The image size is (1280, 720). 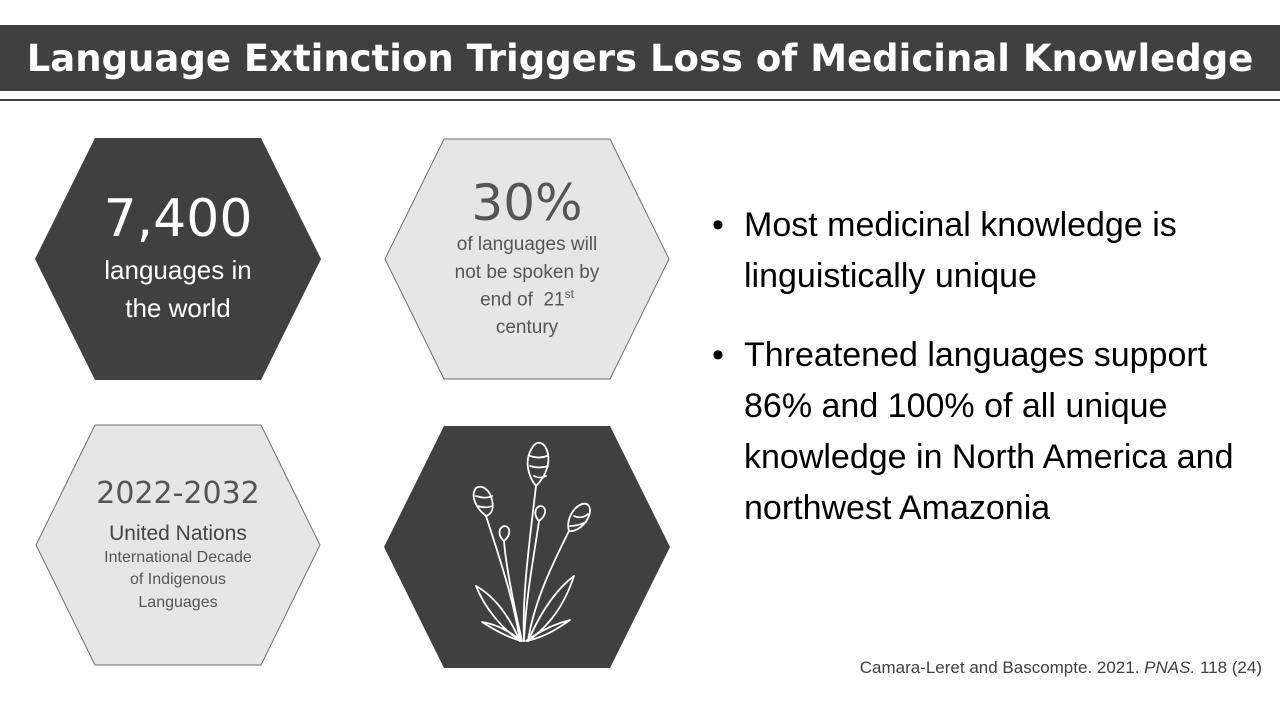 I want to click on hex-plant, so click(x=527, y=547).